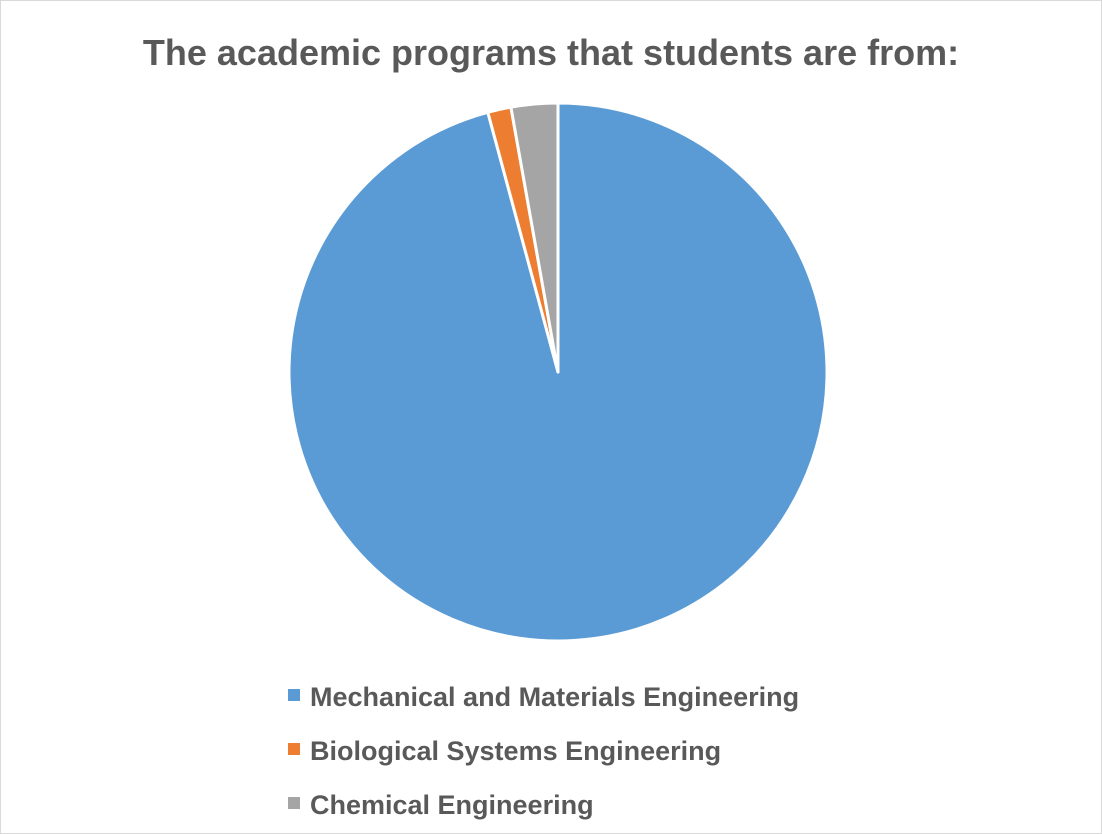  I want to click on legend-swatch-biological, so click(294, 749).